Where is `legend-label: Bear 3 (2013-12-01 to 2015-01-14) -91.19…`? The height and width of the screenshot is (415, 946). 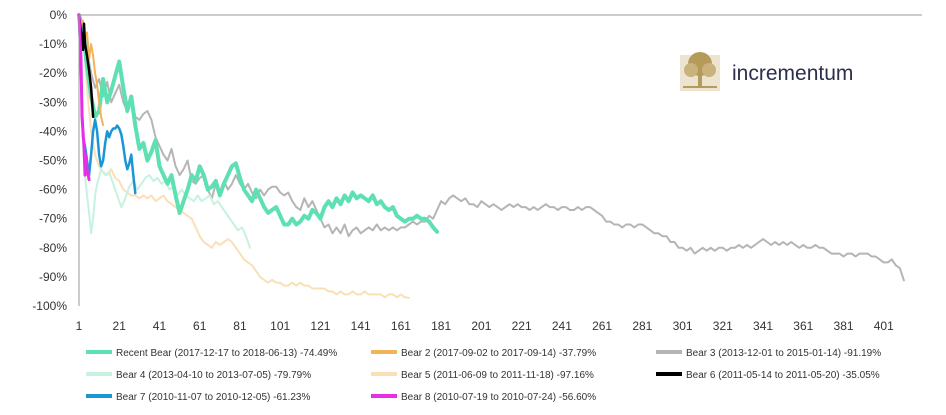
legend-label: Bear 3 (2013-12-01 to 2015-01-14) -91.19… is located at coordinates (783, 353).